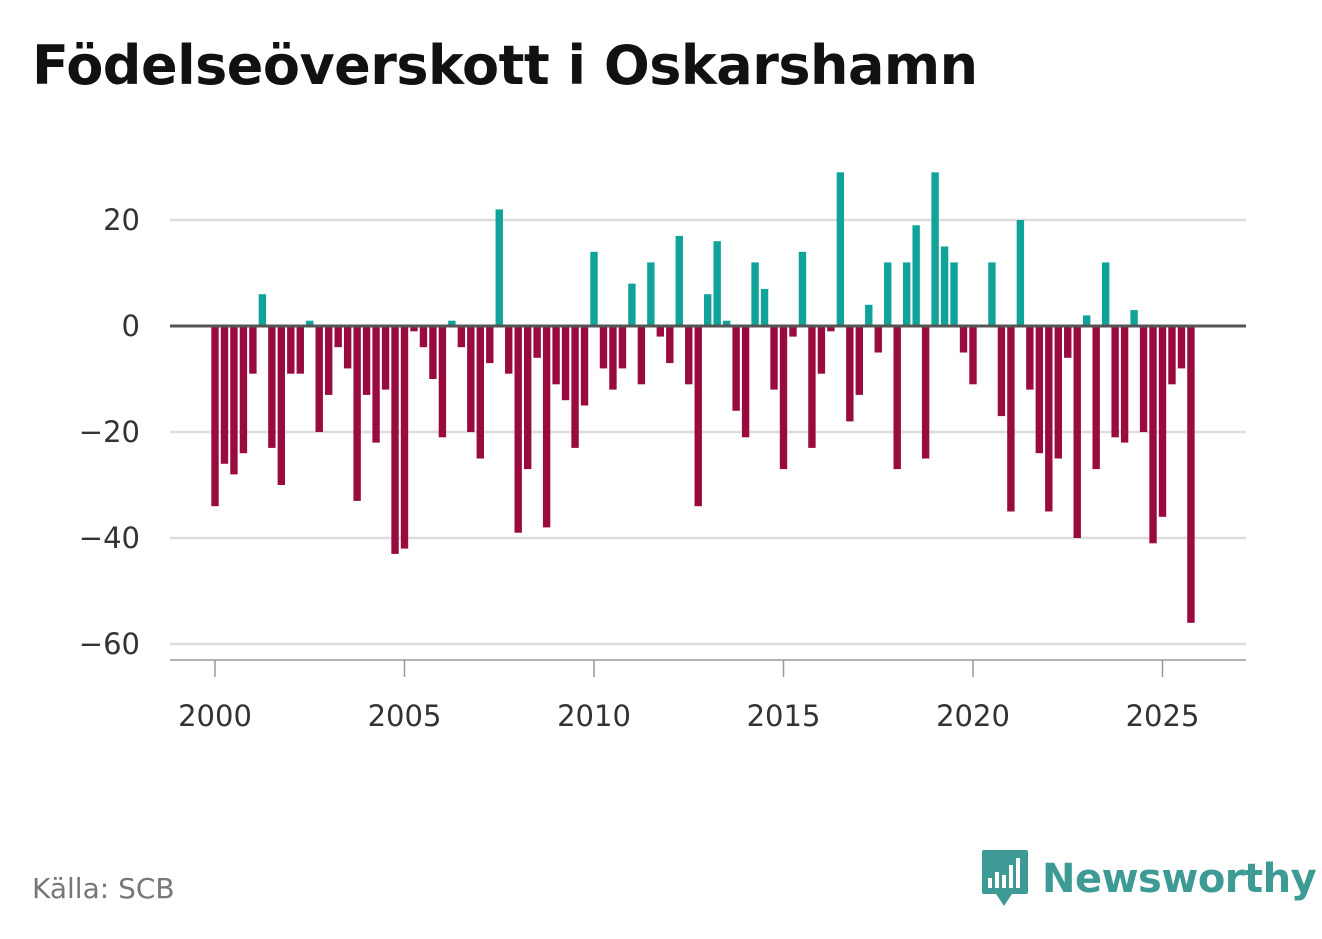 The height and width of the screenshot is (939, 1322). I want to click on y-tick-label: −60, so click(109, 644).